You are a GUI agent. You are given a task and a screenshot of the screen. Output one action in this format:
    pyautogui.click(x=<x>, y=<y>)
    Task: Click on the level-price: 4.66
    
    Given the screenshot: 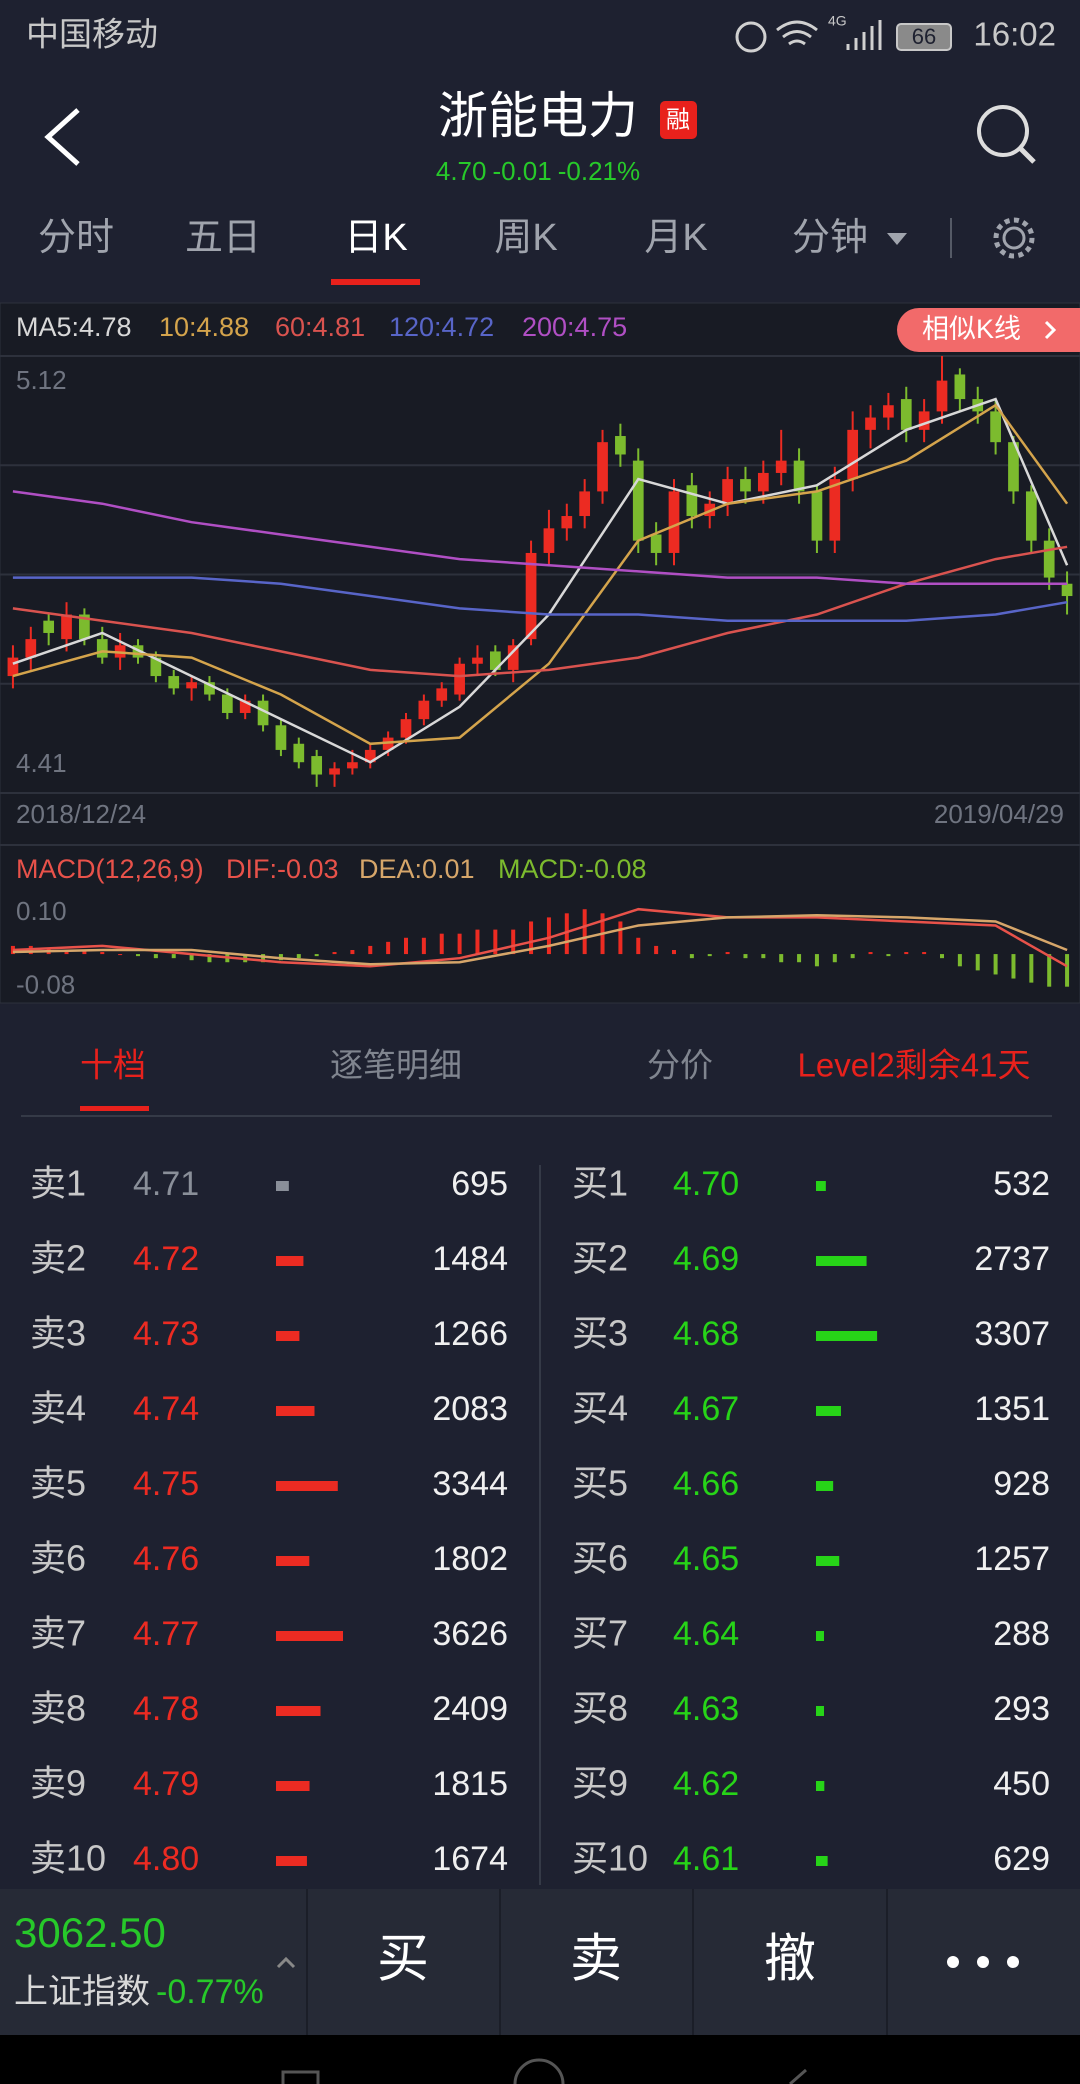 What is the action you would take?
    pyautogui.click(x=706, y=1484)
    